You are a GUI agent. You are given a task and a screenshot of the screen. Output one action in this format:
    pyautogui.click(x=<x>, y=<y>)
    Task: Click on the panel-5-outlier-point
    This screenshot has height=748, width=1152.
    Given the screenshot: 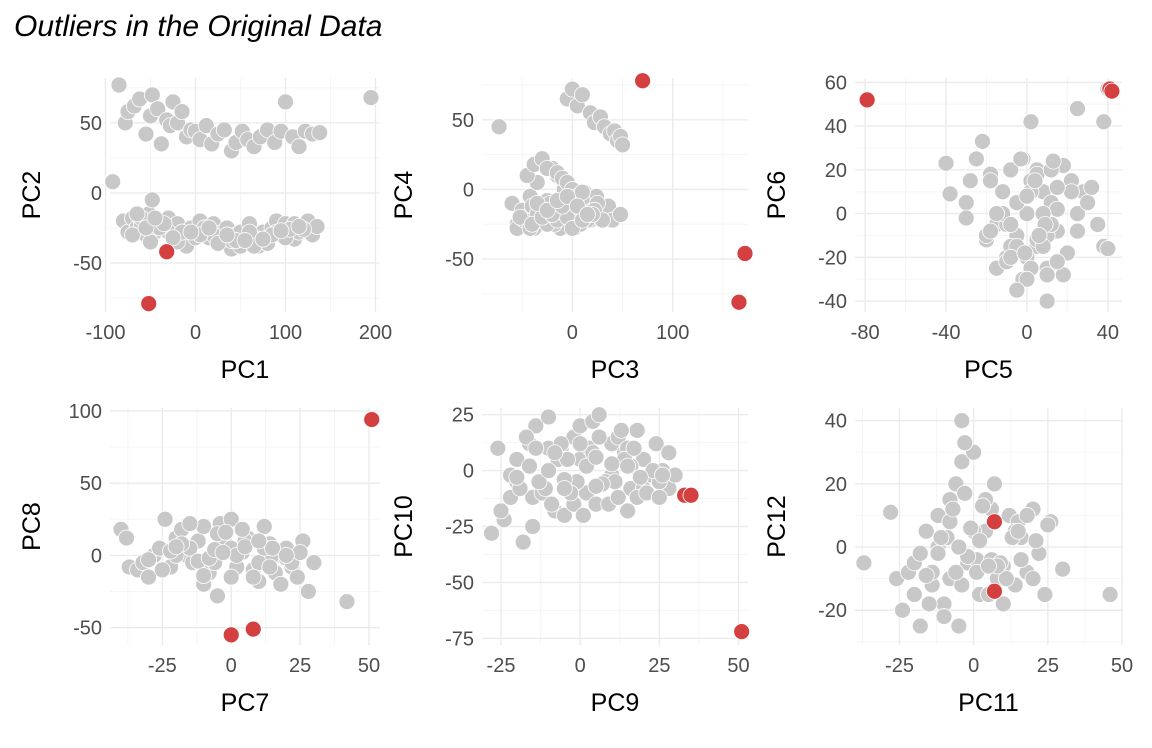 What is the action you would take?
    pyautogui.click(x=691, y=495)
    